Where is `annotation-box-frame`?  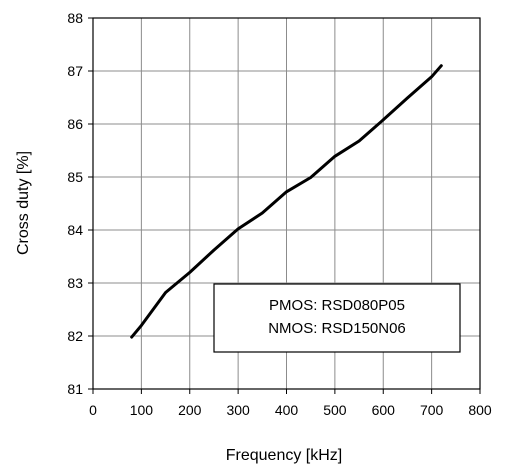 annotation-box-frame is located at coordinates (337, 318).